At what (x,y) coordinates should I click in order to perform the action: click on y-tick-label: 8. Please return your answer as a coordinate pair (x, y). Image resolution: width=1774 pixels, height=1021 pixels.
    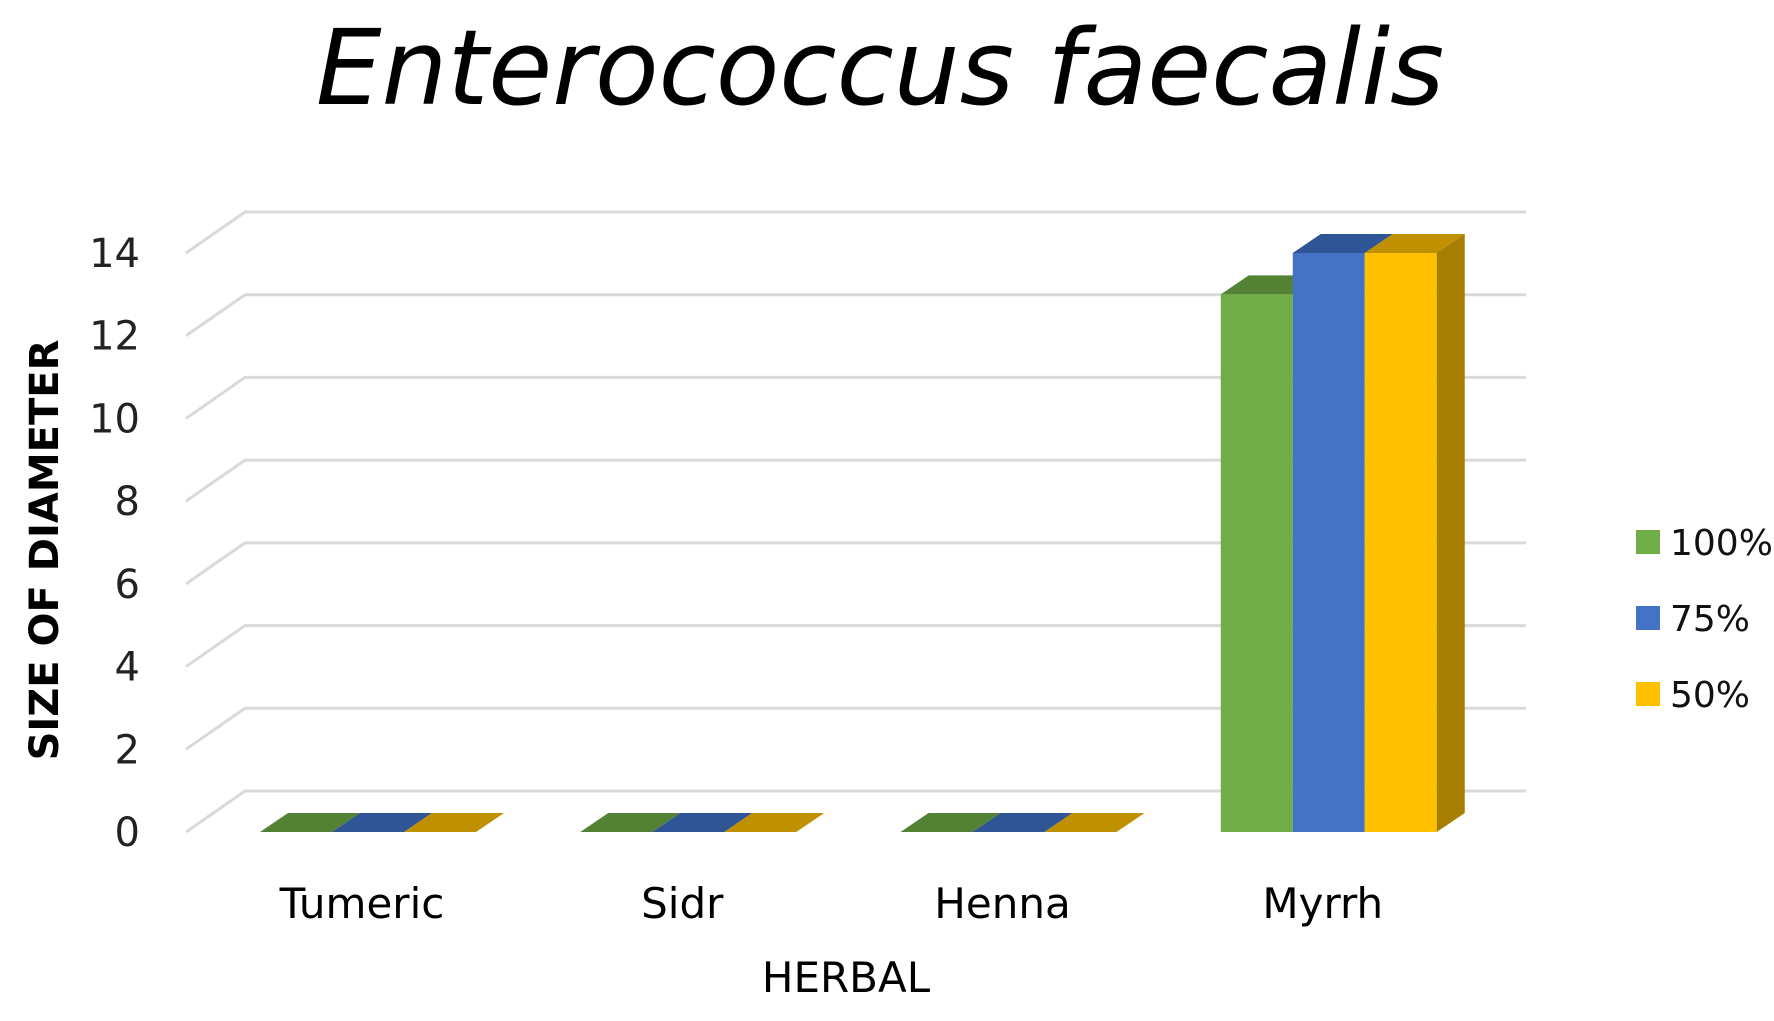
    Looking at the image, I should click on (127, 502).